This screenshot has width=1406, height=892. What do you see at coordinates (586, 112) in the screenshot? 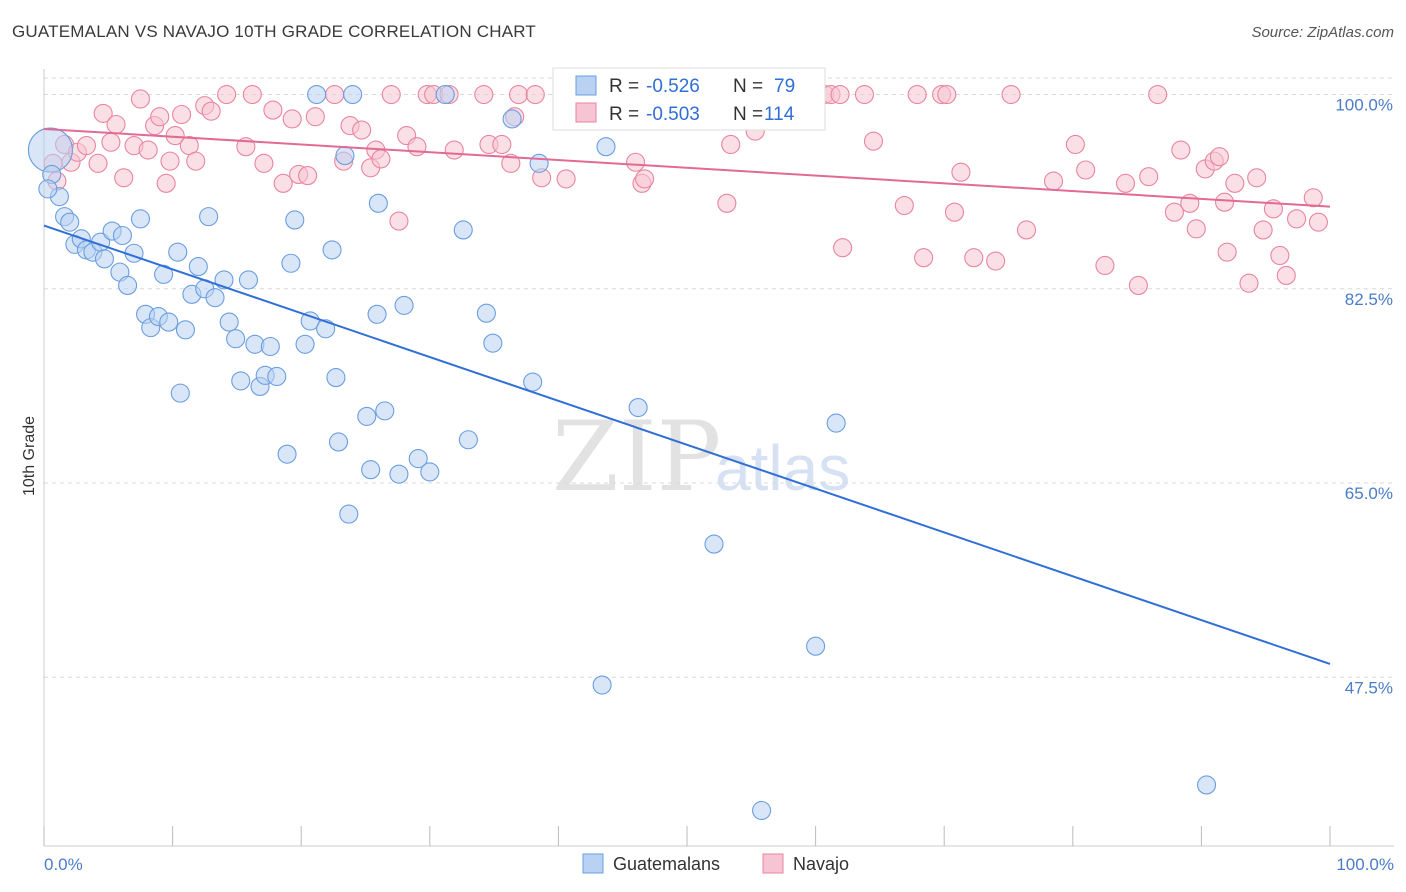
I see `legend-swatch-navajo` at bounding box center [586, 112].